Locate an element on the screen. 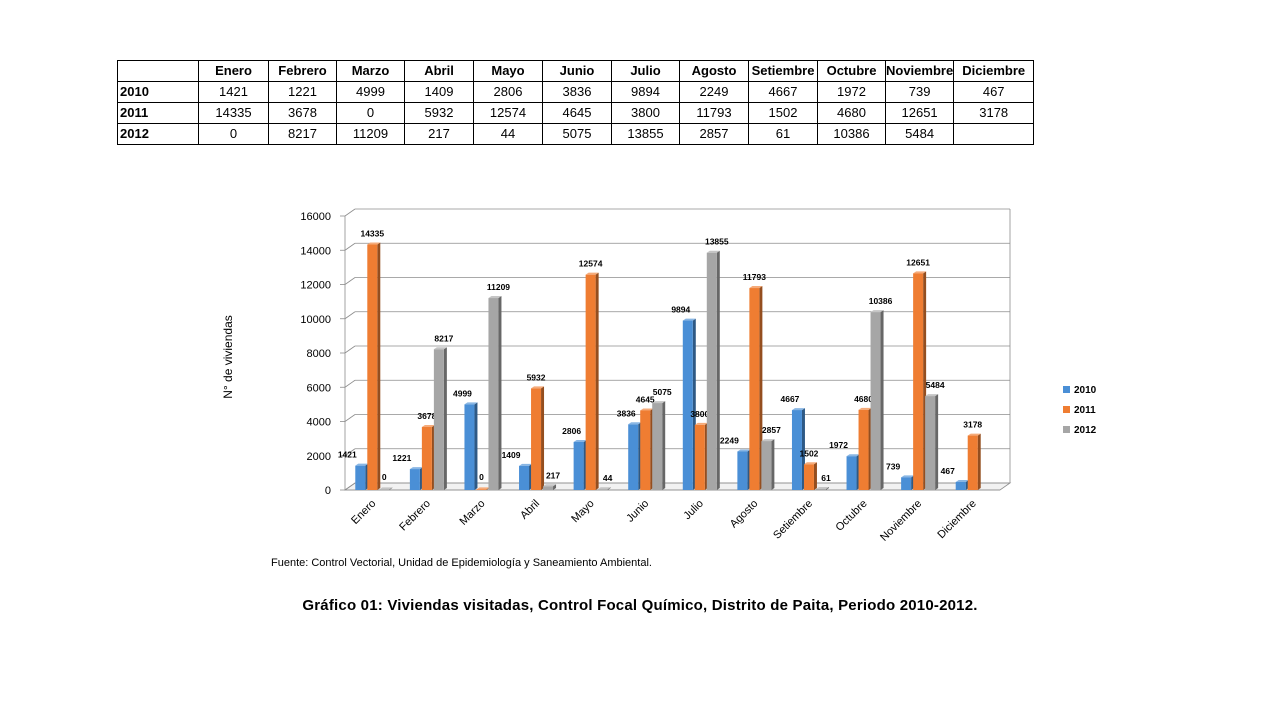 This screenshot has width=1280, height=720. data-label: 61 is located at coordinates (826, 478).